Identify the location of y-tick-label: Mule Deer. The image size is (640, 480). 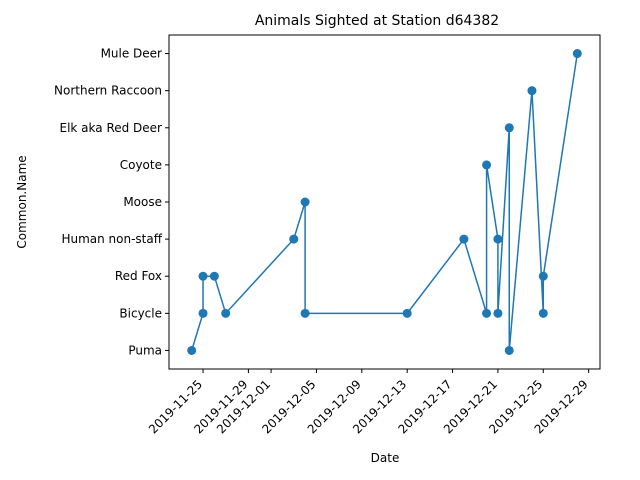
(131, 54).